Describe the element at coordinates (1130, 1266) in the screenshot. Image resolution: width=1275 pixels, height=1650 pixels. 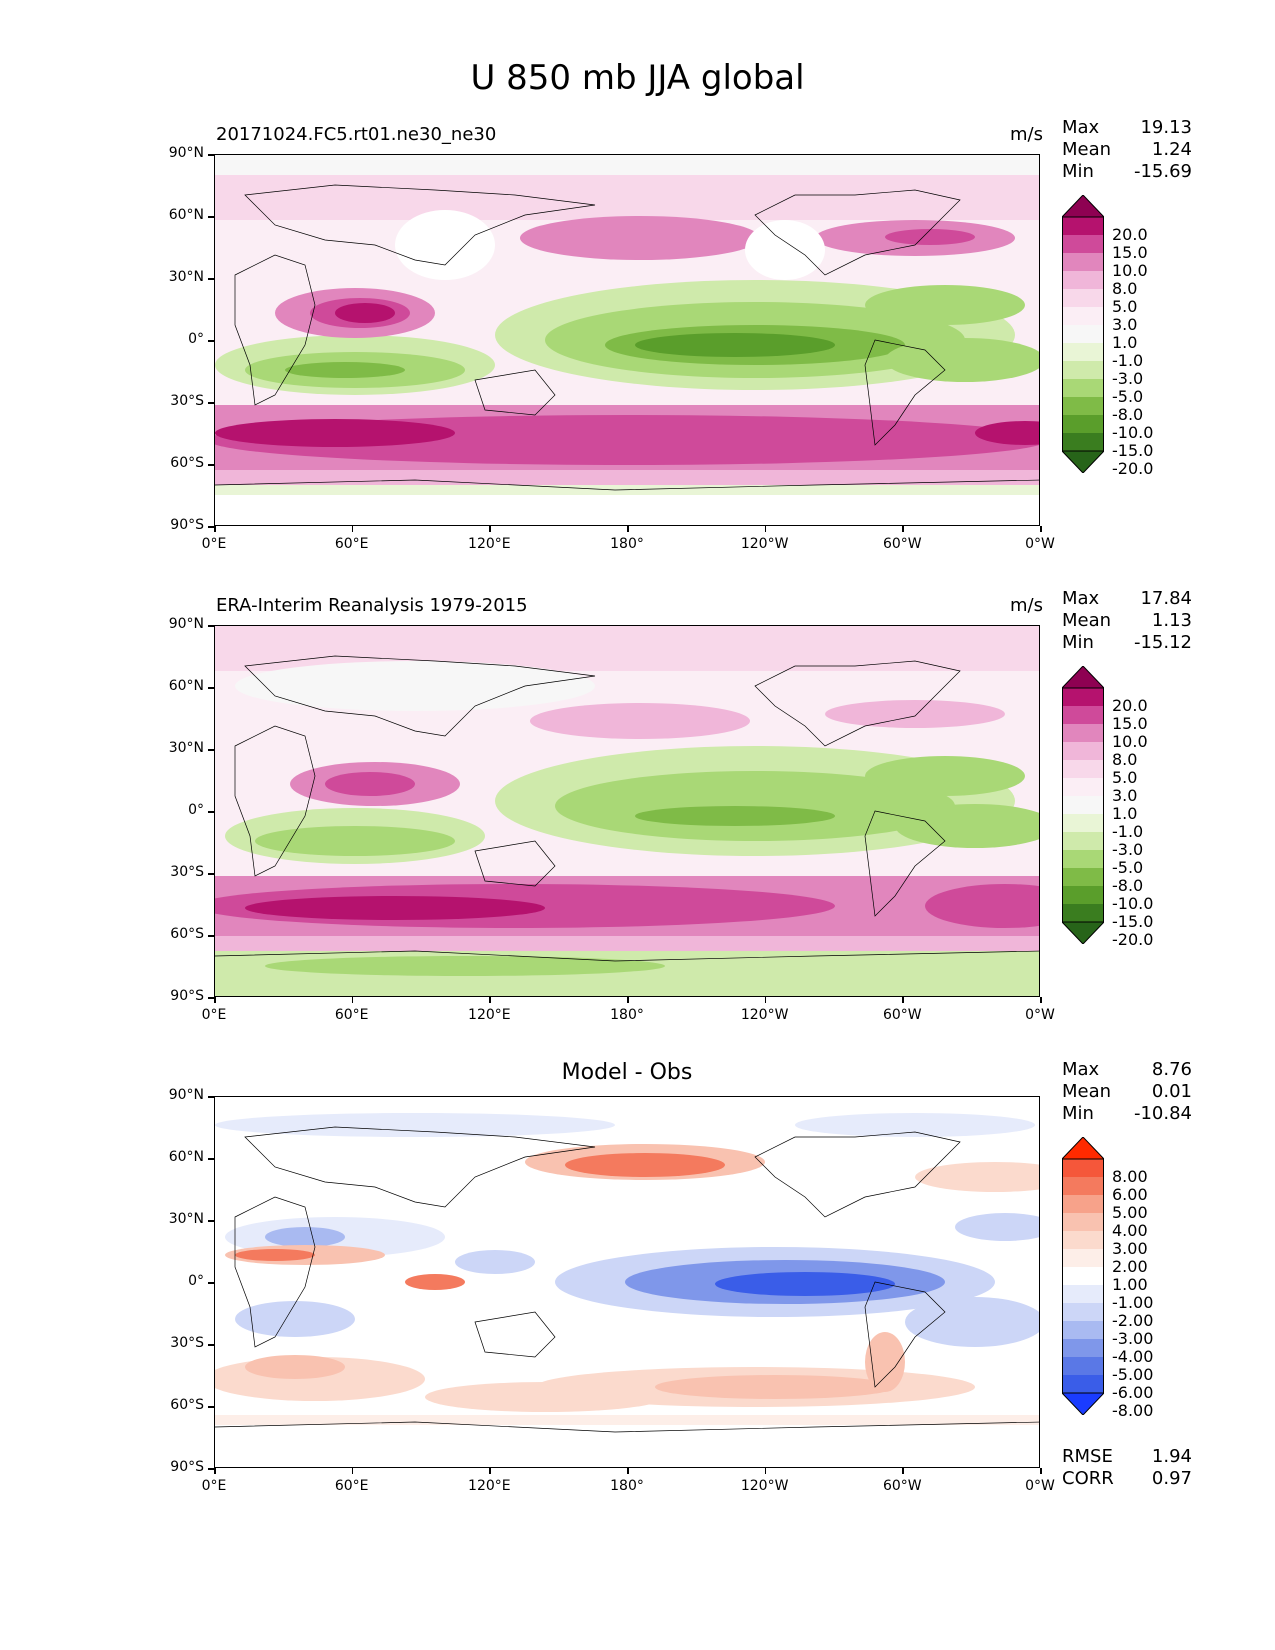
I see `colorbar-level-label: 2.00` at that location.